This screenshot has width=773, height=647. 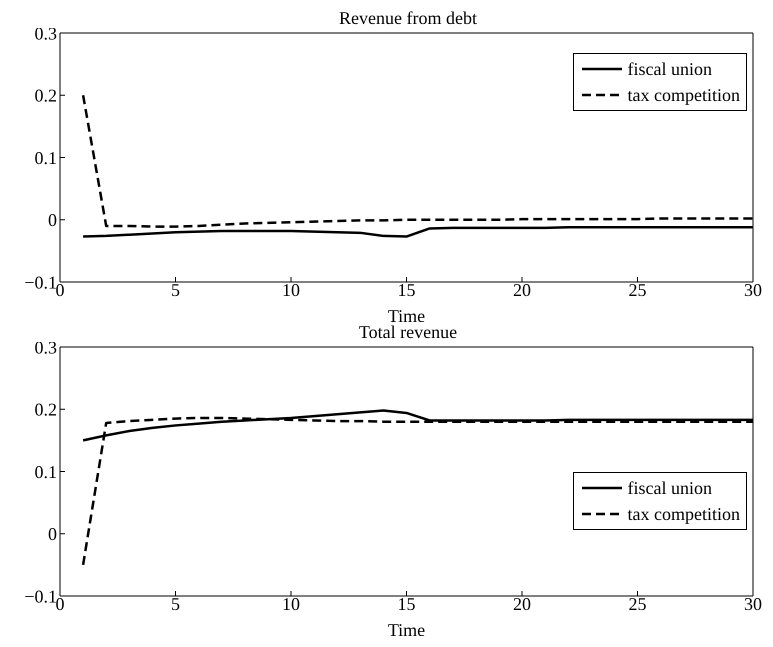 What do you see at coordinates (407, 630) in the screenshot?
I see `x-axis-title: Time` at bounding box center [407, 630].